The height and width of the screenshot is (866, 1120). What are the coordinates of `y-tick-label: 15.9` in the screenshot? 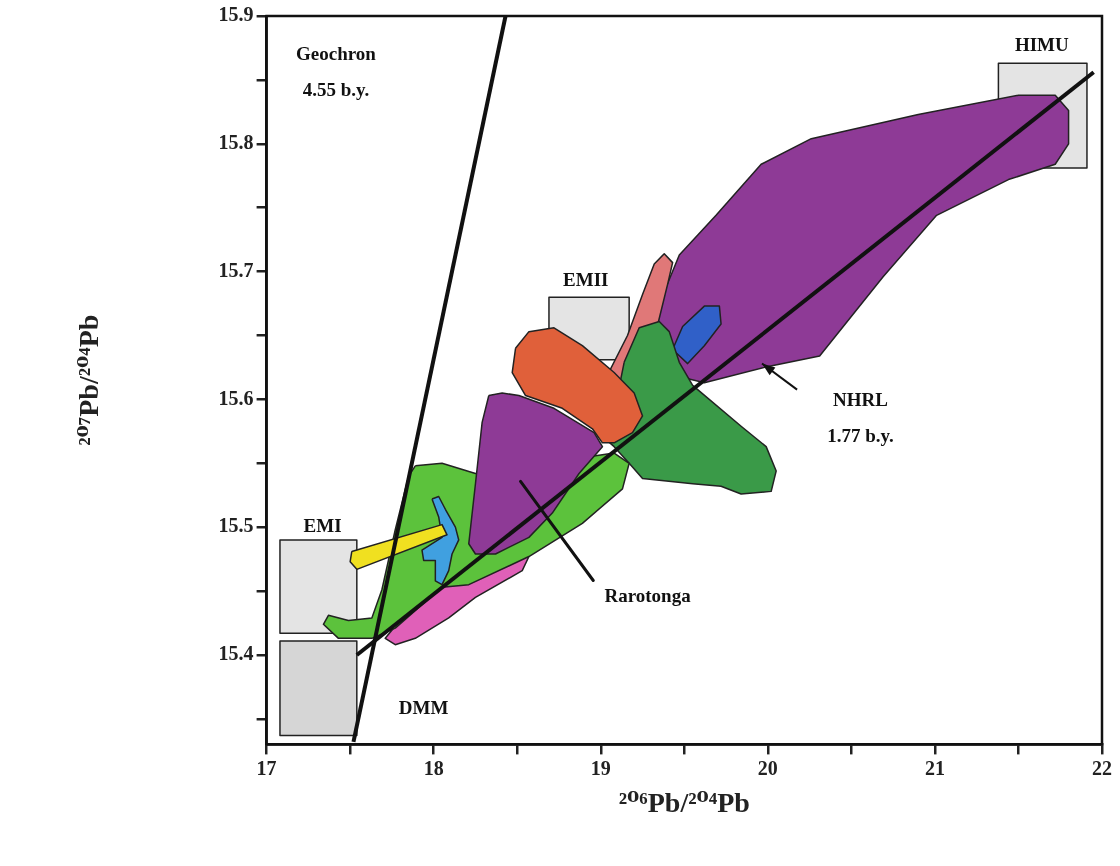 It's located at (236, 14).